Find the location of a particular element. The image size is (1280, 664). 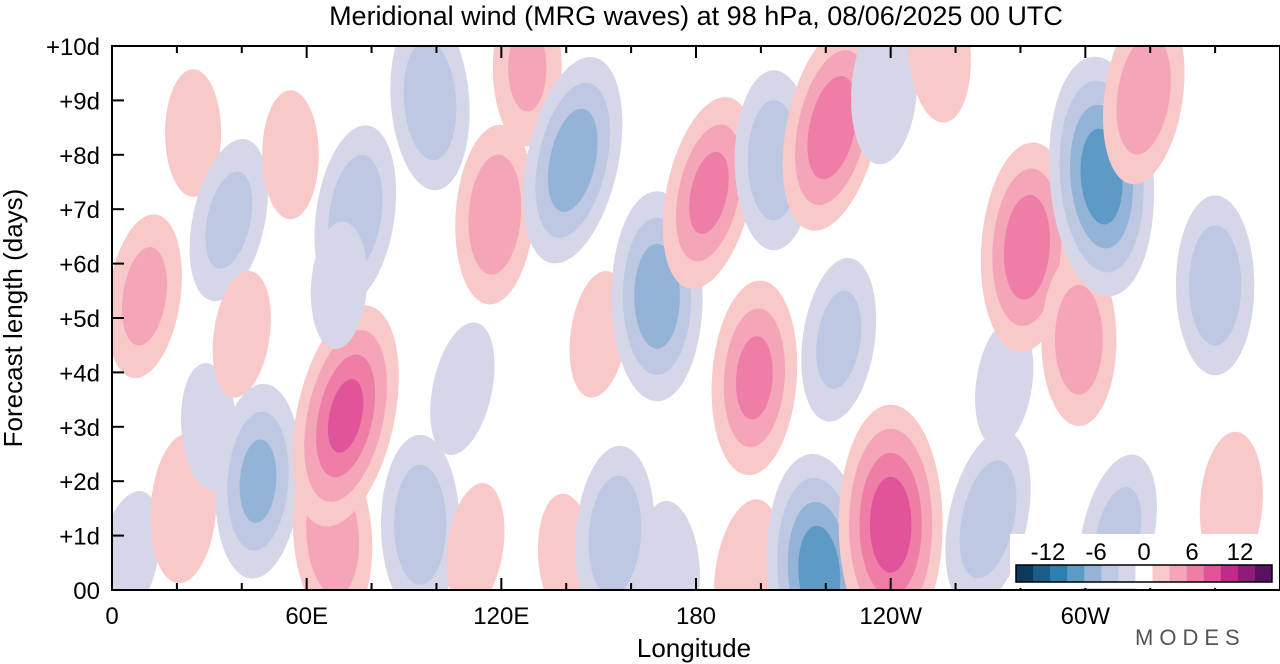

x-tick-label: 120W is located at coordinates (890, 616).